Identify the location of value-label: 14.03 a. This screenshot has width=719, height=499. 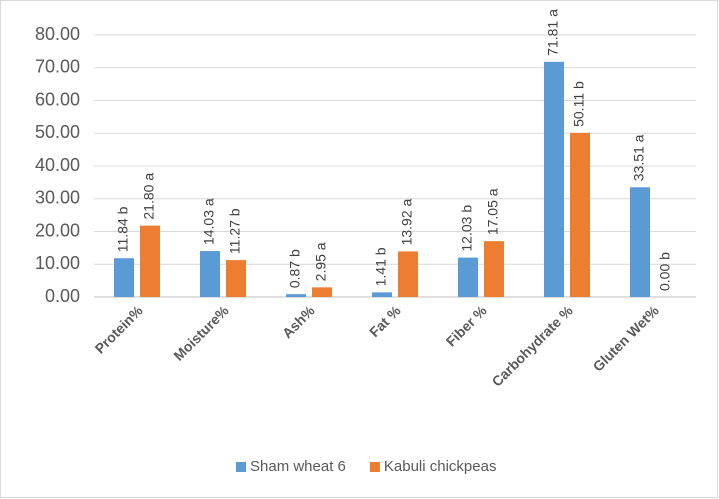
(209, 221).